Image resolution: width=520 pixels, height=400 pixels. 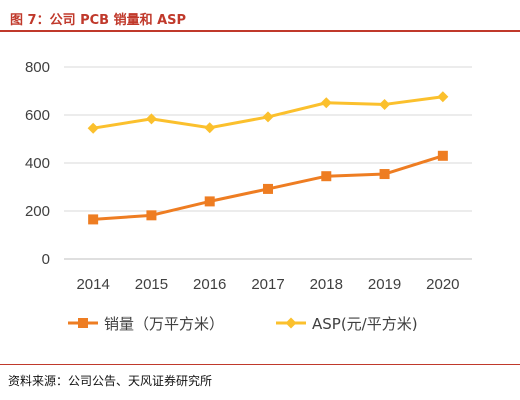 I want to click on x-tick-label: 2017, so click(x=267, y=284).